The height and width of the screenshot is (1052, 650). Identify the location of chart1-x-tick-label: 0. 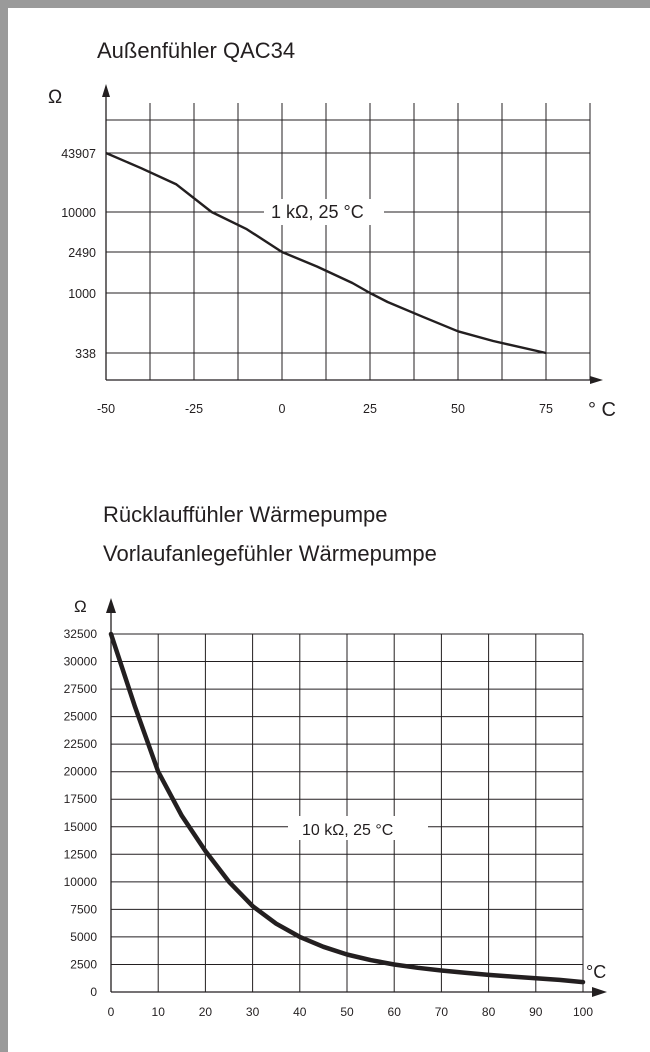
(282, 409).